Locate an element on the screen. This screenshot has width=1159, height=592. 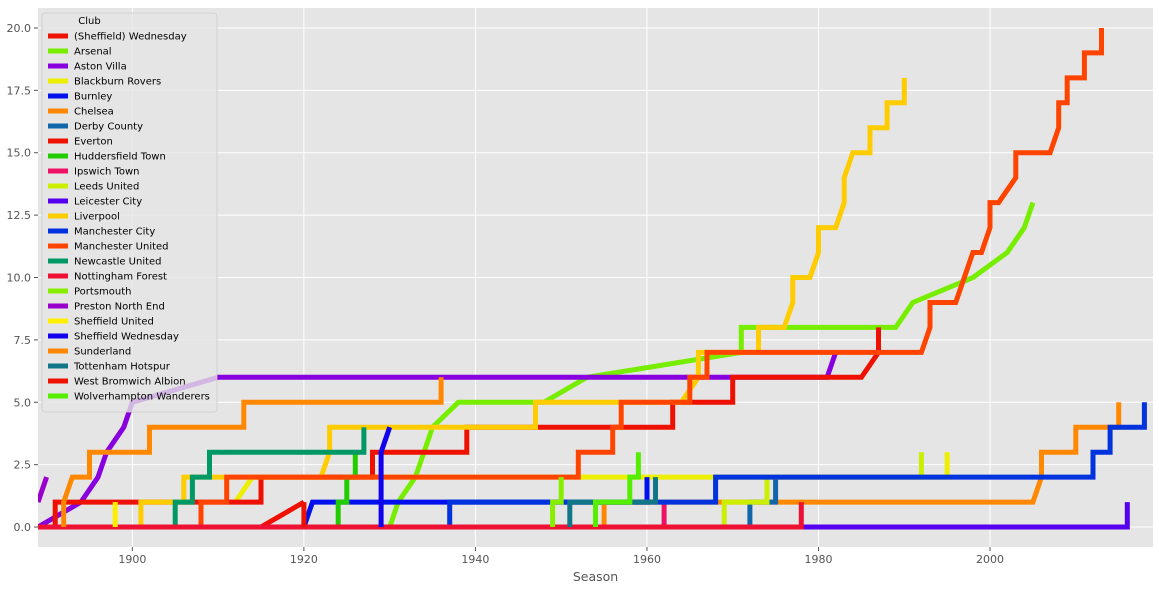
x-tick-label: 1940 is located at coordinates (475, 559).